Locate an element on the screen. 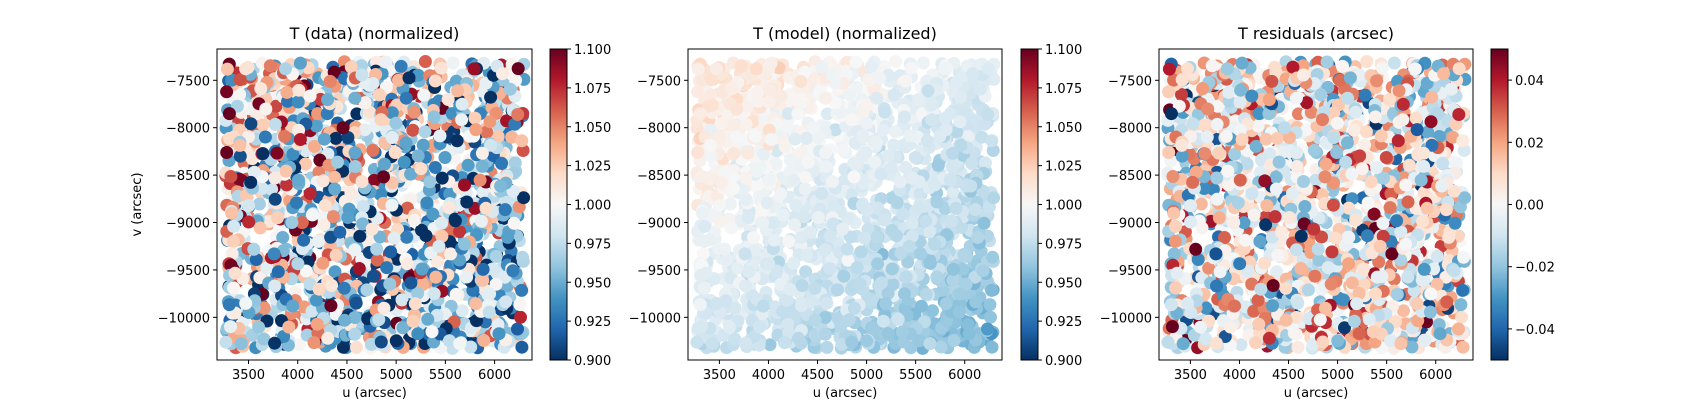  colorbar-tick-label: 1.025 is located at coordinates (592, 167).